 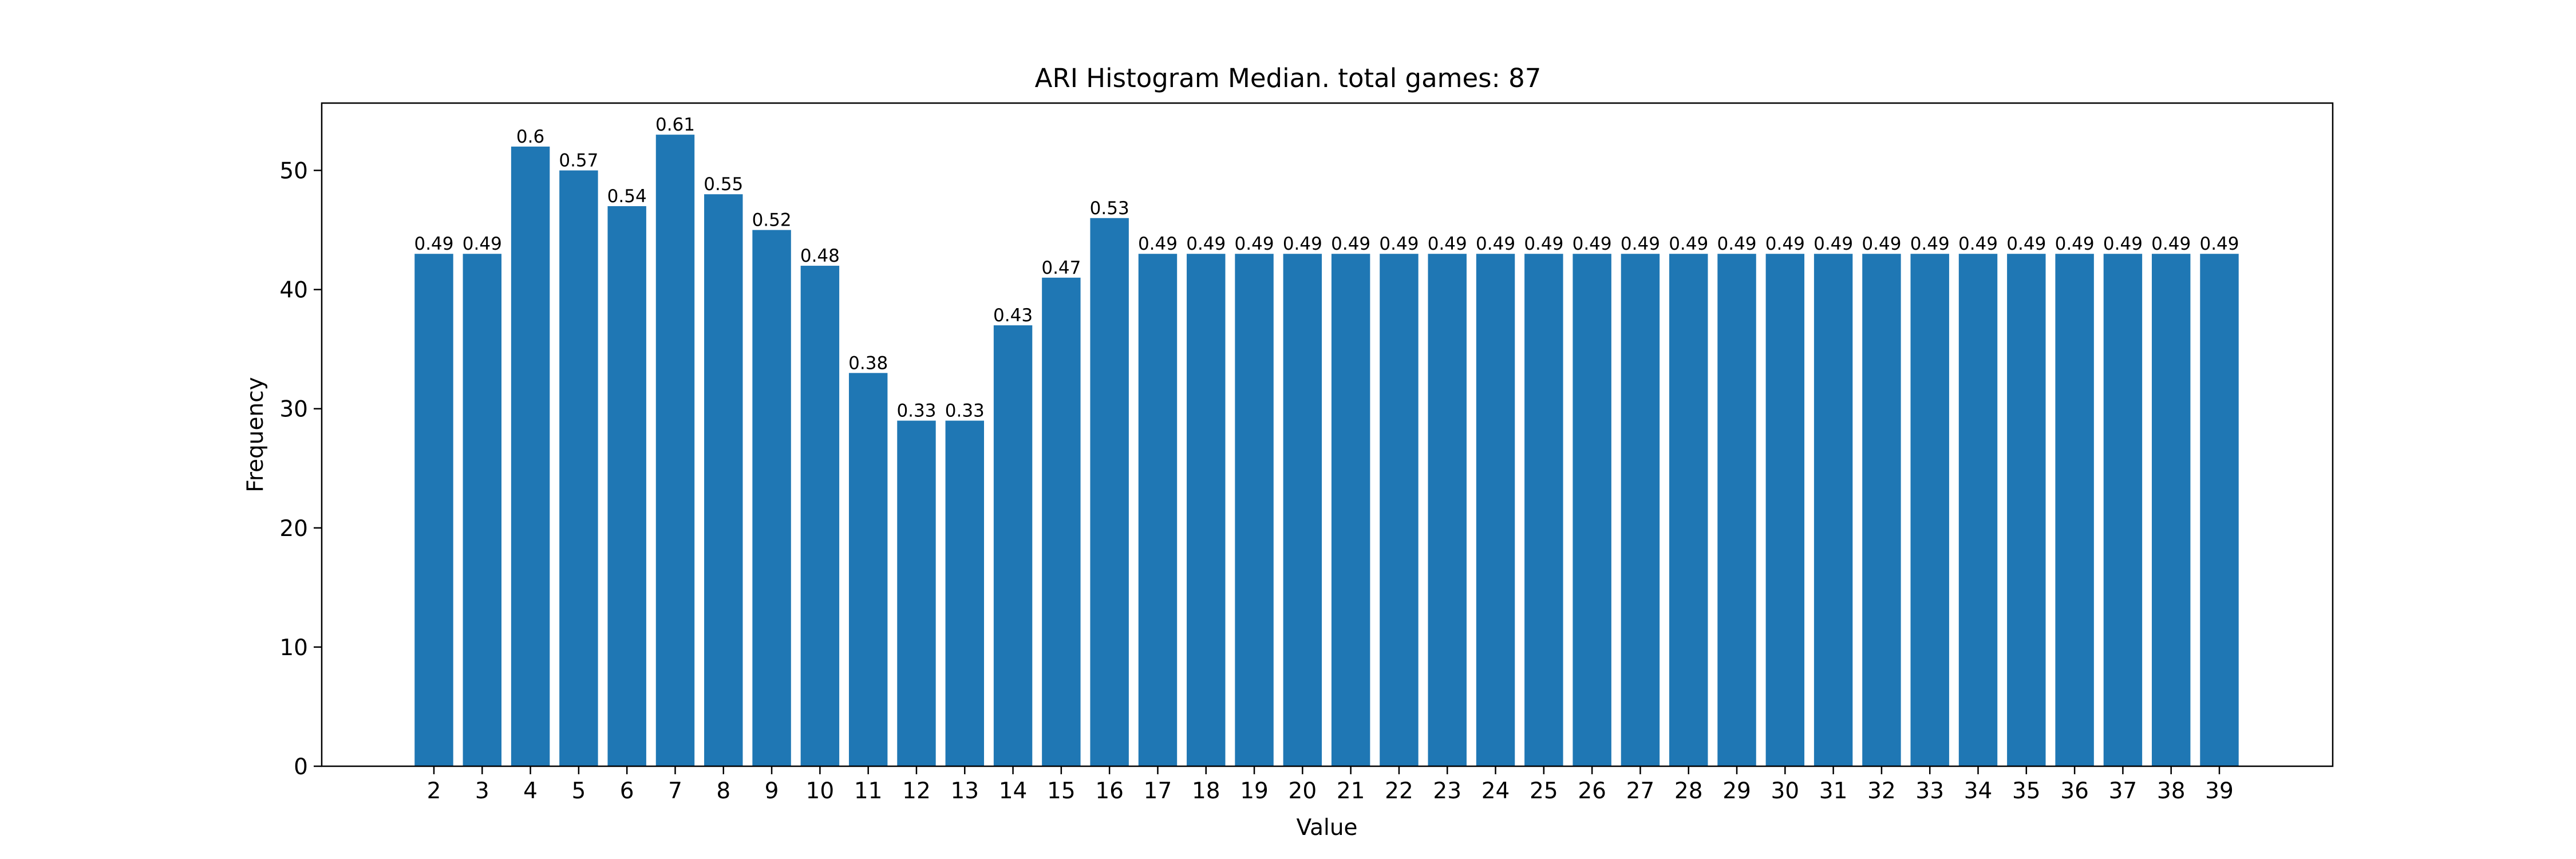 What do you see at coordinates (2219, 244) in the screenshot?
I see `bar-value-label-39: 0.49` at bounding box center [2219, 244].